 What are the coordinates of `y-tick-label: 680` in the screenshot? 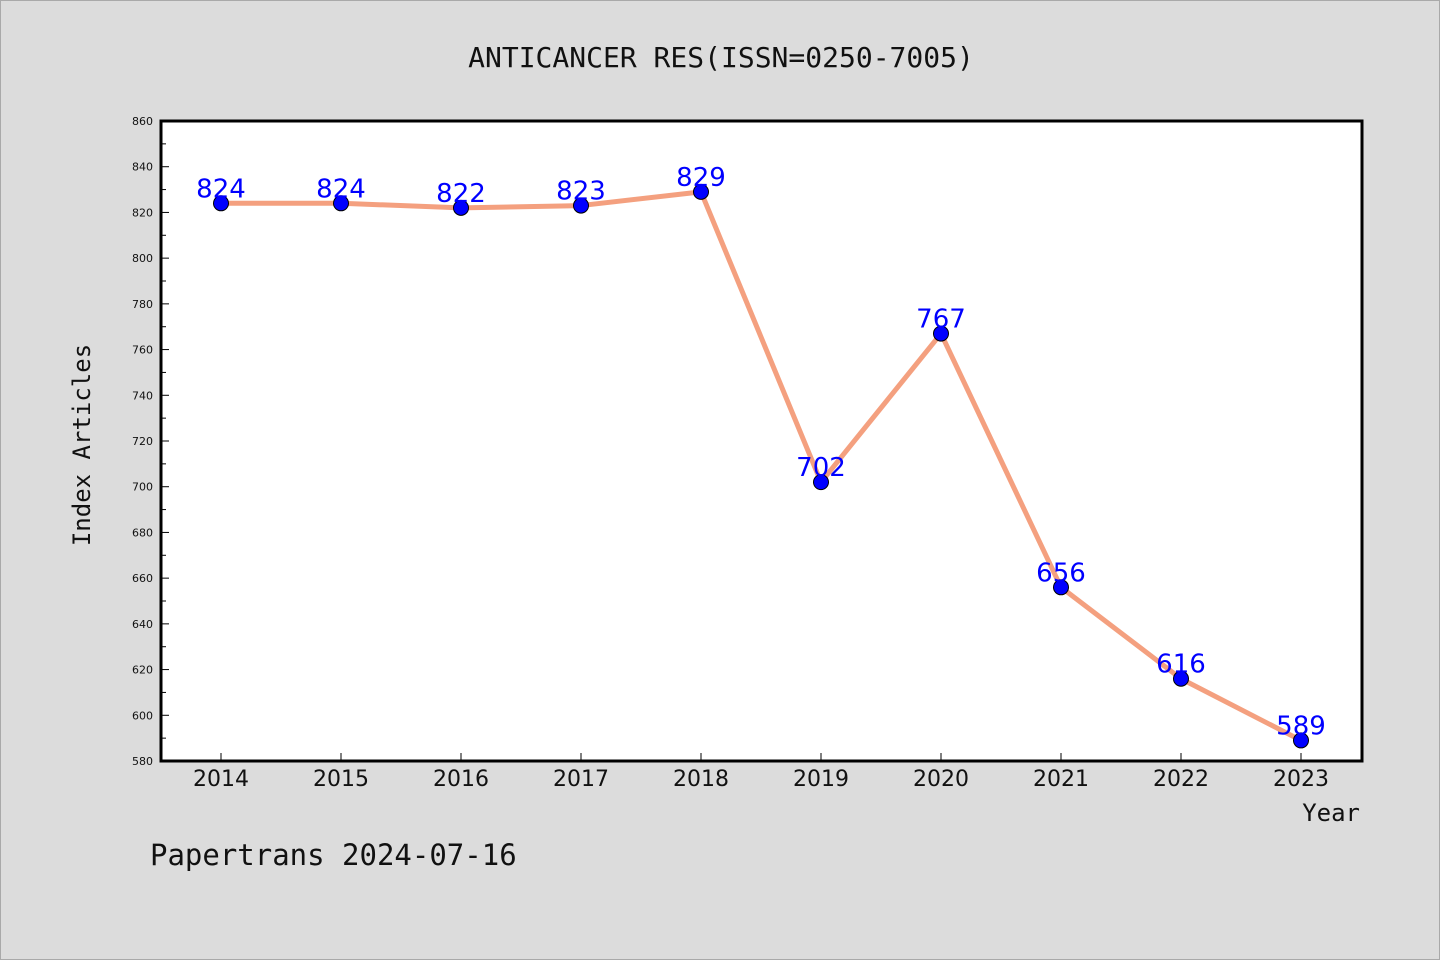 It's located at (142, 532).